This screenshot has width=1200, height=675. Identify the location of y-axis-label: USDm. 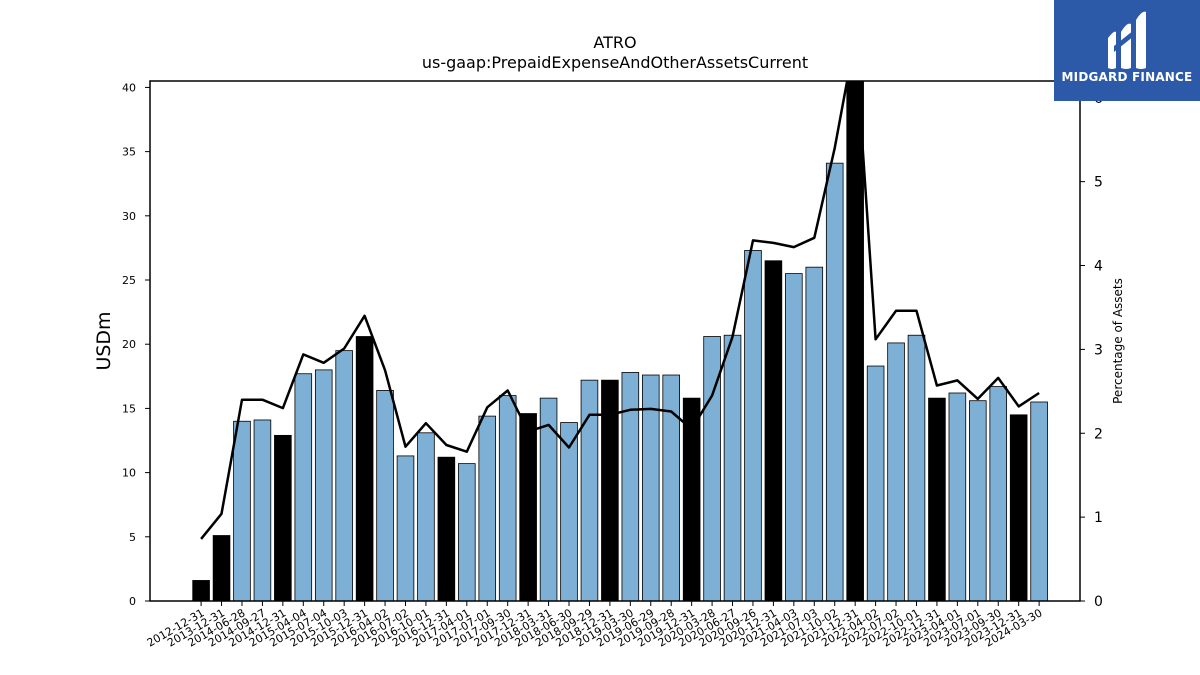
(104, 340).